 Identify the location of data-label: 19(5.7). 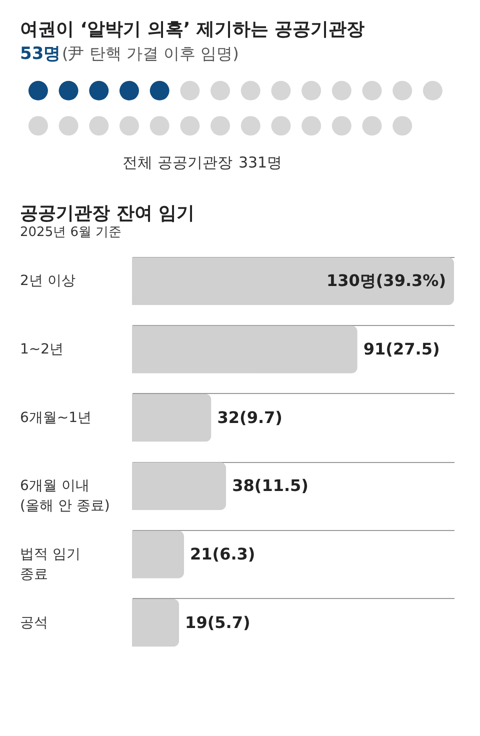
(217, 622).